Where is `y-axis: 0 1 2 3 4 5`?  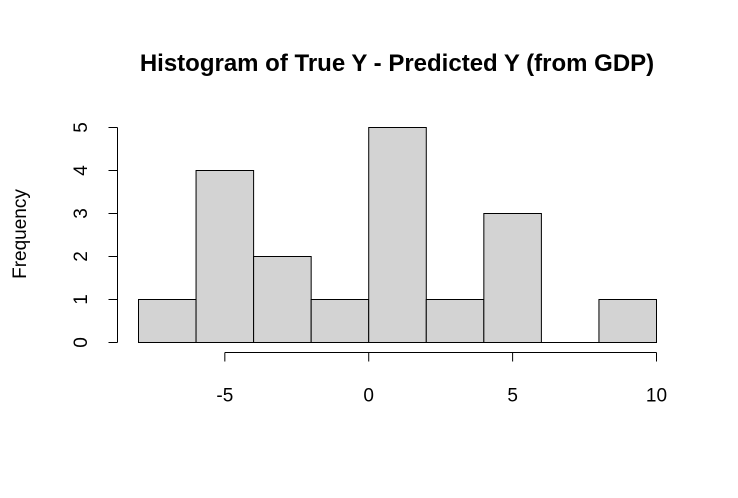
y-axis: 0 1 2 3 4 5 is located at coordinates (94, 235).